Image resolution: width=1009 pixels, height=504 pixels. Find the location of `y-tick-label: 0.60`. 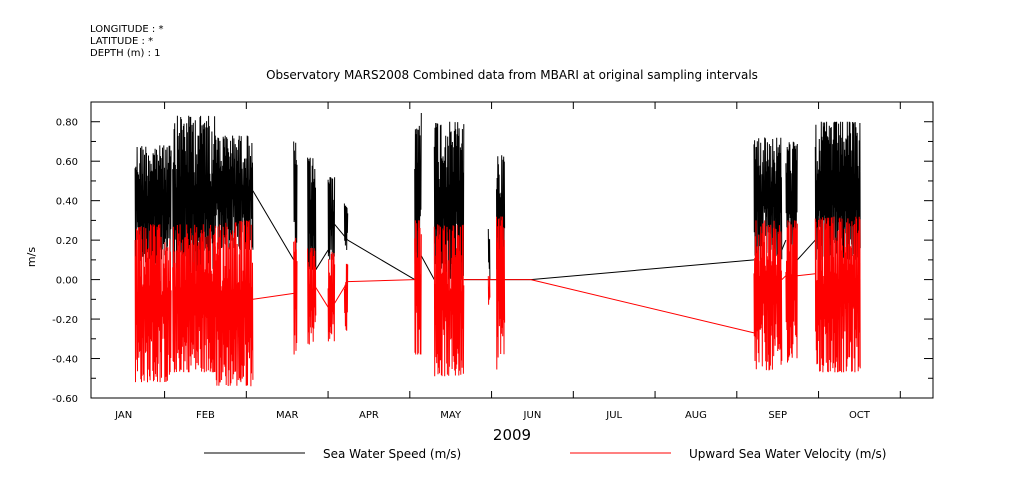

y-tick-label: 0.60 is located at coordinates (67, 162).